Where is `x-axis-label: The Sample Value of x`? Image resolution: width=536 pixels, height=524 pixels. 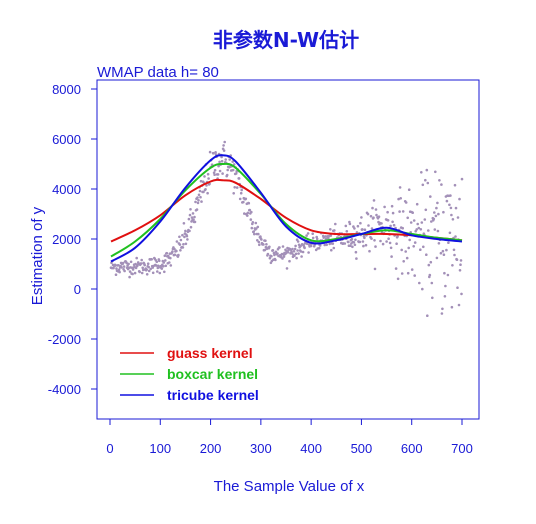 x-axis-label: The Sample Value of x is located at coordinates (289, 486).